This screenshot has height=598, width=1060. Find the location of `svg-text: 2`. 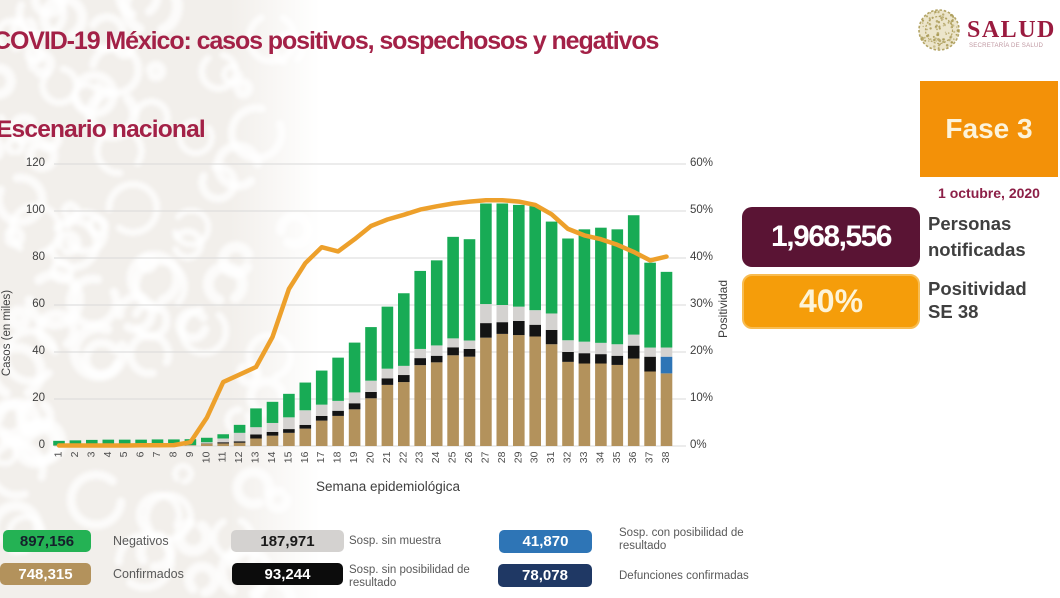

svg-text: 2 is located at coordinates (75, 454).